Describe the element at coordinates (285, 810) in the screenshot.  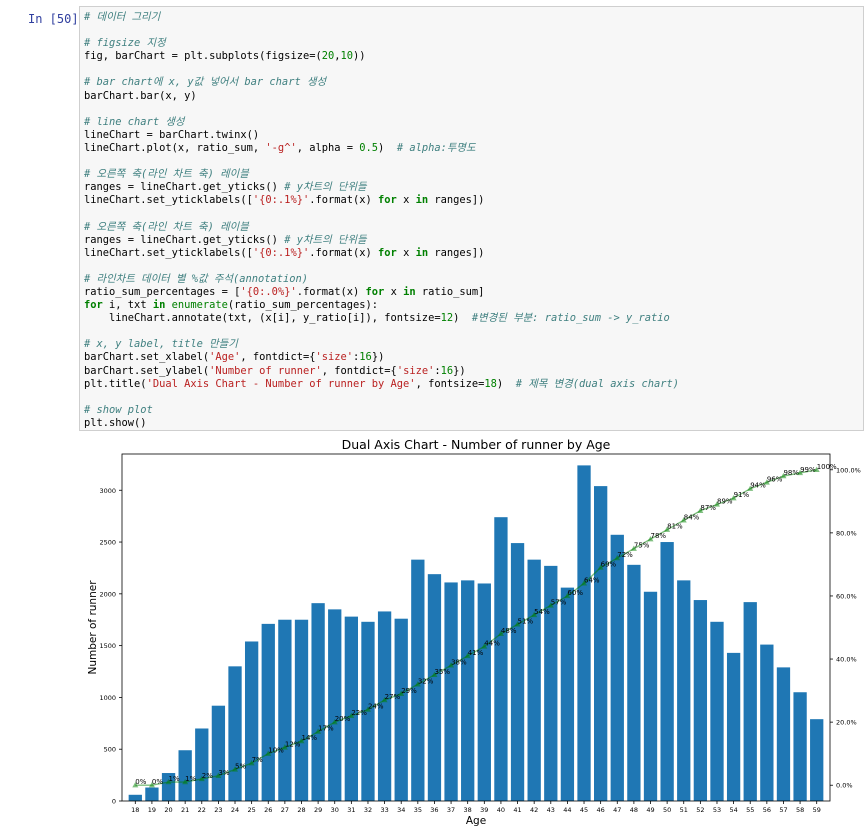
I see `x-tick-label: 27` at that location.